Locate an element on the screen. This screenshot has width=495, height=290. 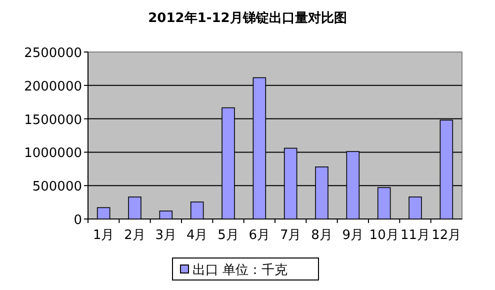
x-tick-label: 10月 is located at coordinates (384, 235).